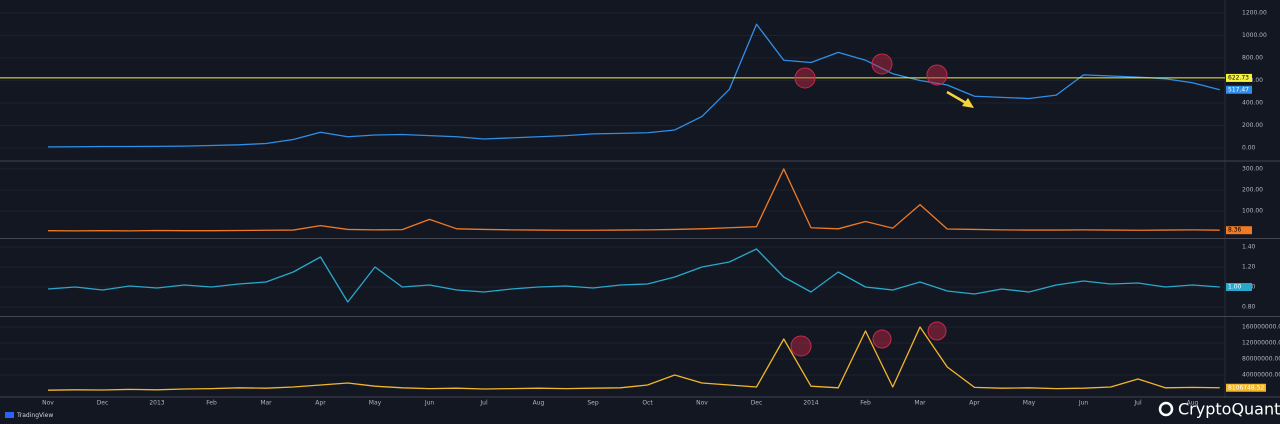  I want to click on y-tick-label: 300.00, so click(1252, 168).